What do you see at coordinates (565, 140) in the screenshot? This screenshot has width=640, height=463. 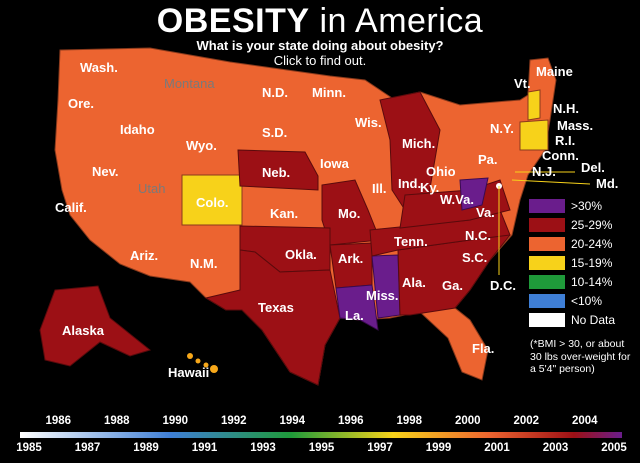 I see `label-ri: R.I.` at bounding box center [565, 140].